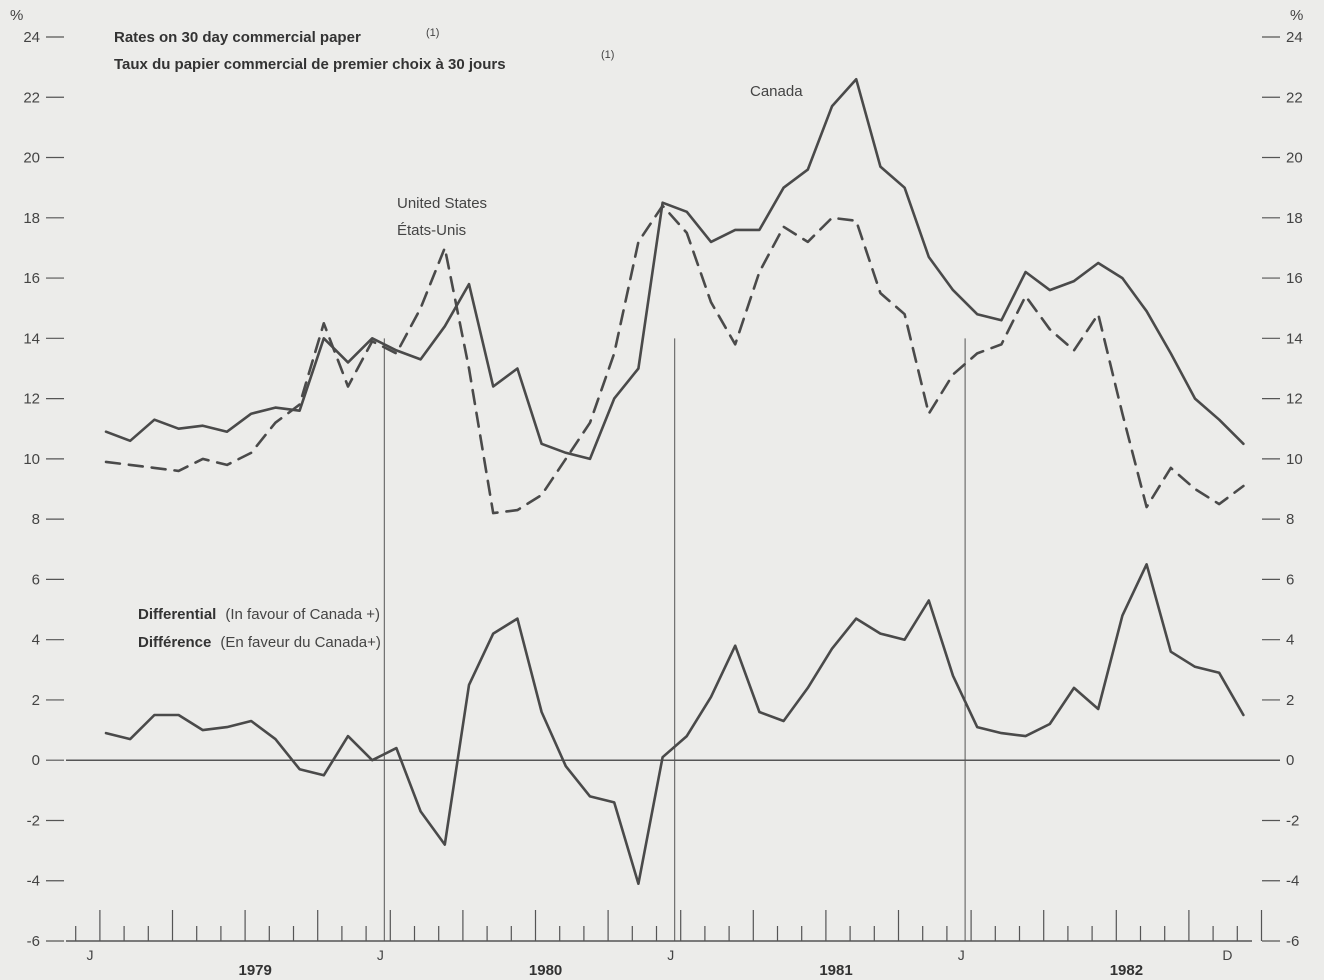  I want to click on y-tick-label-left: 12, so click(31, 399).